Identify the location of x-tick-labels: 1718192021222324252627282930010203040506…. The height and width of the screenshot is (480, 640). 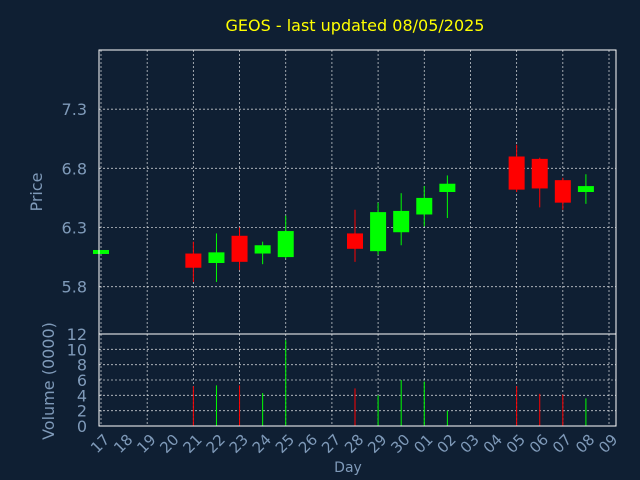
(354, 444).